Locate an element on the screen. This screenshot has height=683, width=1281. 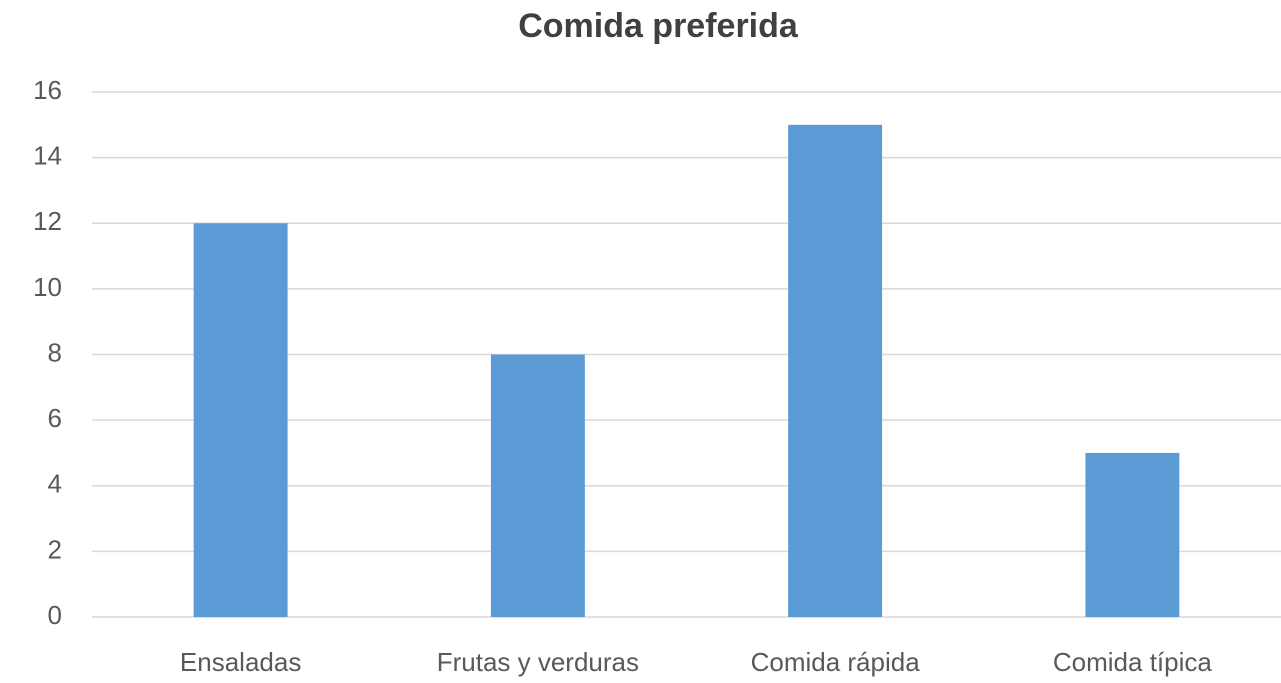
x-tick-label: Frutas y verduras is located at coordinates (538, 662).